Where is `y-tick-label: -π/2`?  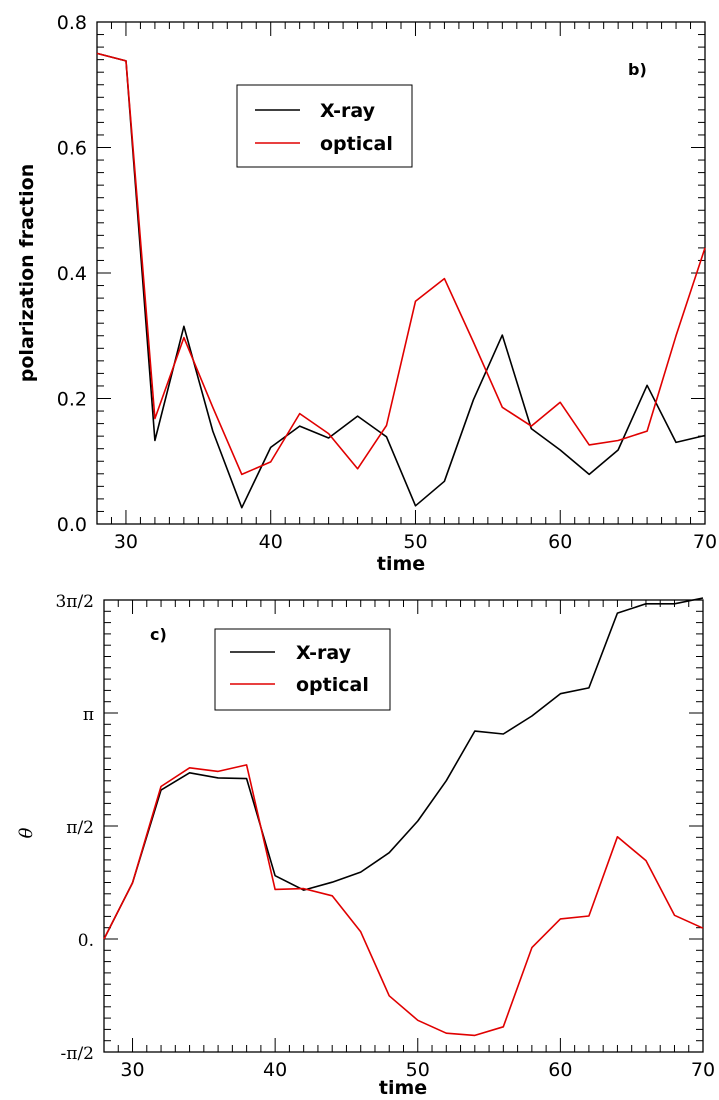
y-tick-label: -π/2 is located at coordinates (77, 1054).